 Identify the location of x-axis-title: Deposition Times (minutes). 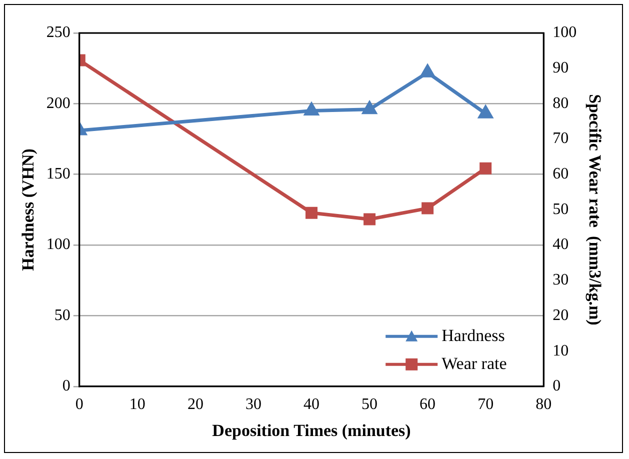
(311, 430).